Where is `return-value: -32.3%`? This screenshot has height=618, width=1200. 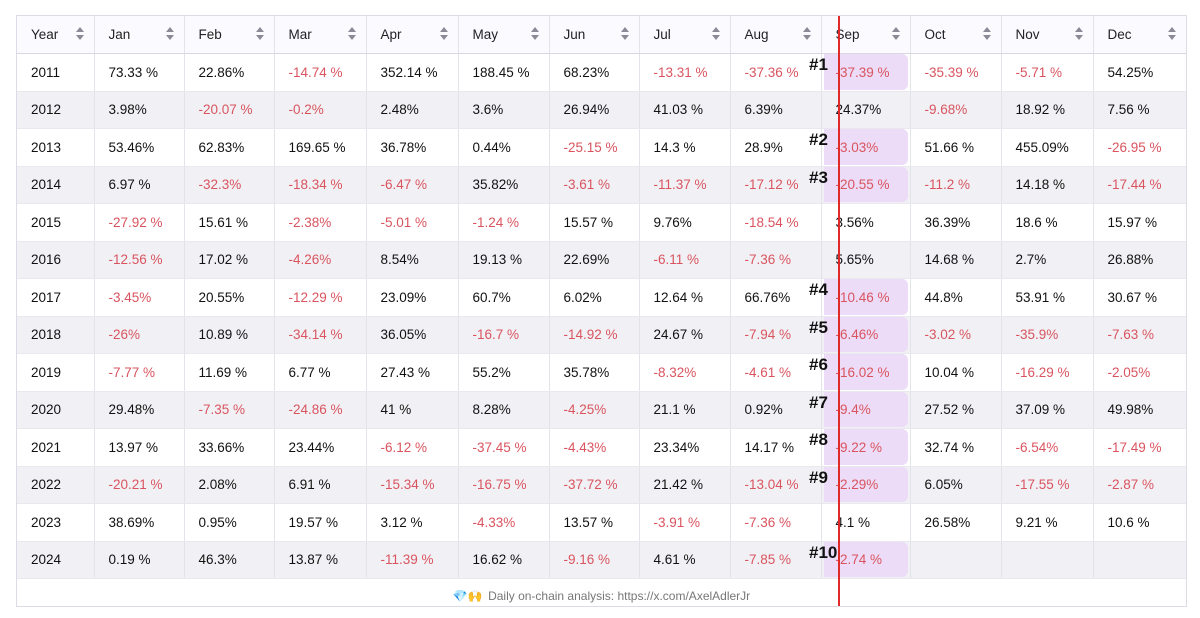
return-value: -32.3% is located at coordinates (220, 185).